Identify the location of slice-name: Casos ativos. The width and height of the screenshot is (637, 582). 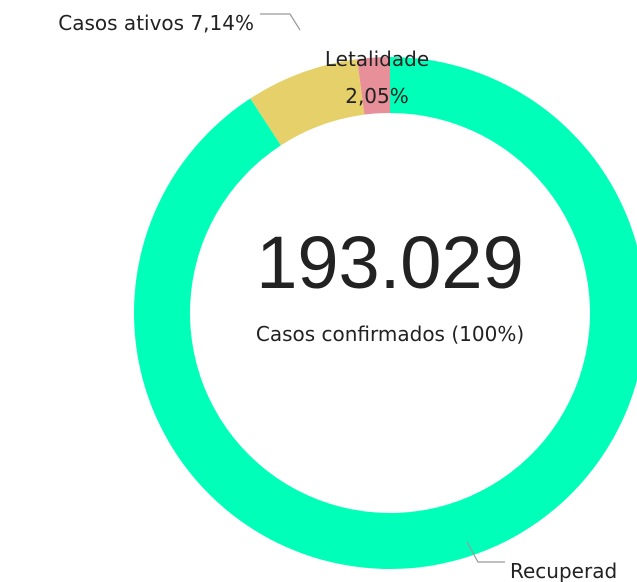
(121, 23).